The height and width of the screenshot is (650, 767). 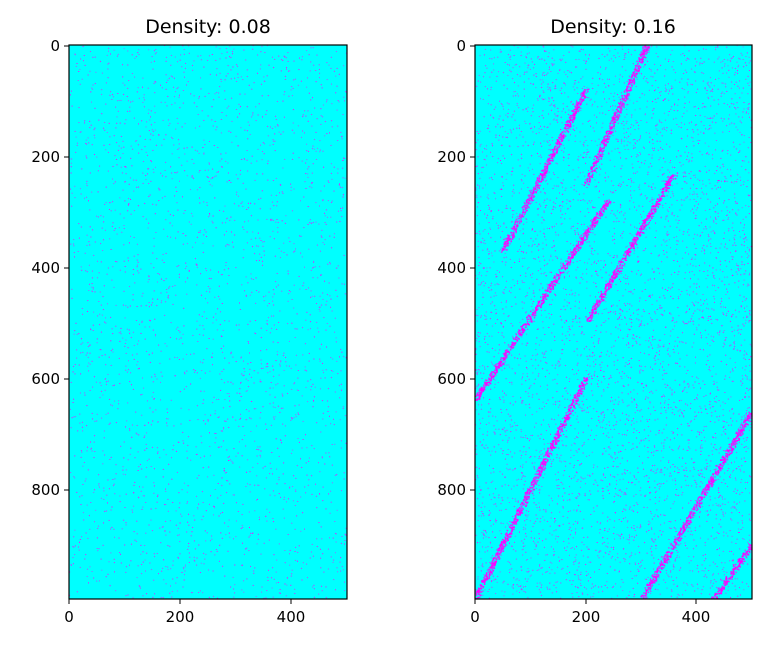 I want to click on panel-right-xtick-label: 200, so click(x=586, y=617).